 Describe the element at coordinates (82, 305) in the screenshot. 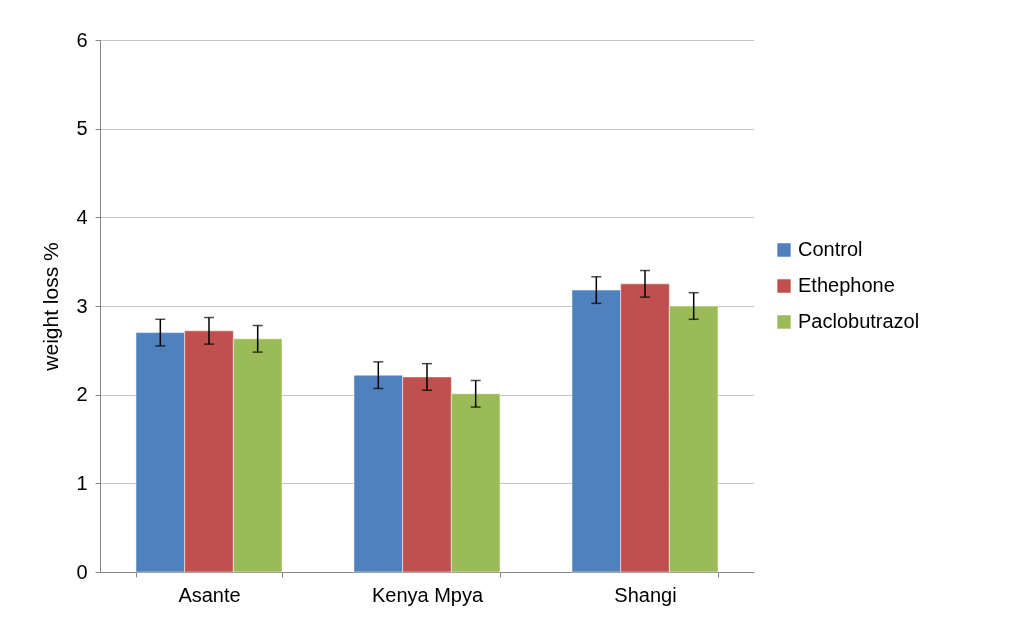

I see `y-tick-label: 3` at that location.